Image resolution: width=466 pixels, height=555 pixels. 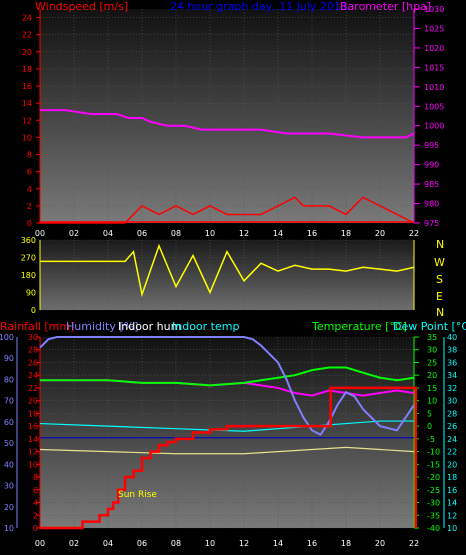 What do you see at coordinates (29, 155) in the screenshot?
I see `windspeed-tick-label: 8` at bounding box center [29, 155].